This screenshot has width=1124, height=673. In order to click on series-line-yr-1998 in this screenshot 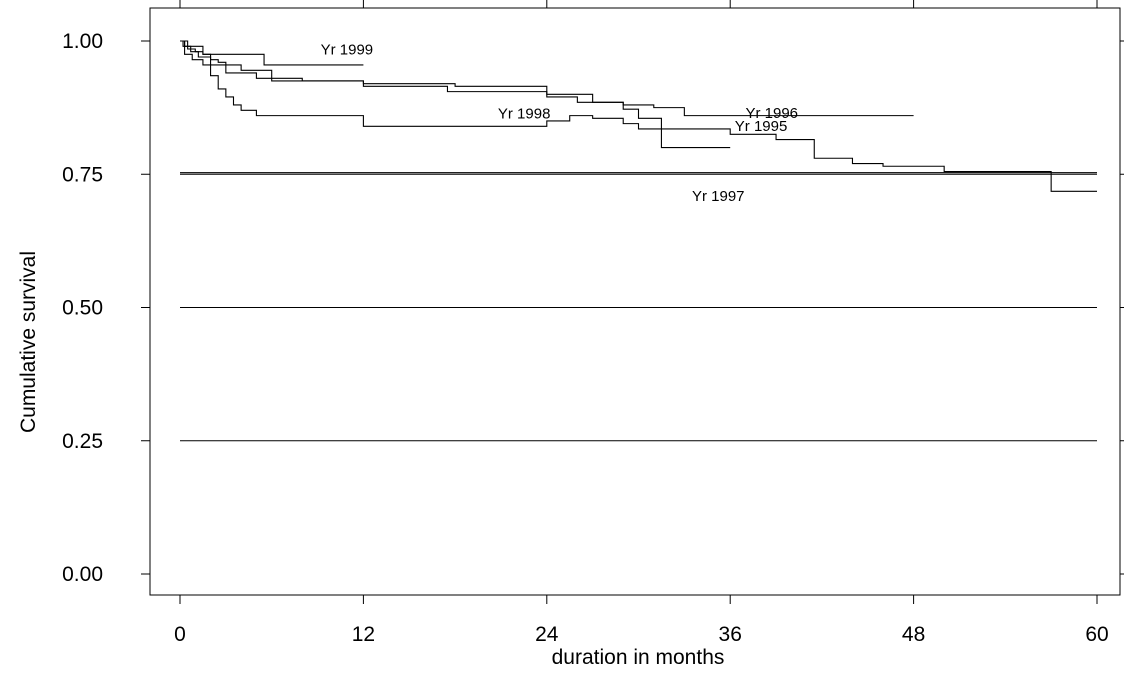, I will do `click(455, 94)`.